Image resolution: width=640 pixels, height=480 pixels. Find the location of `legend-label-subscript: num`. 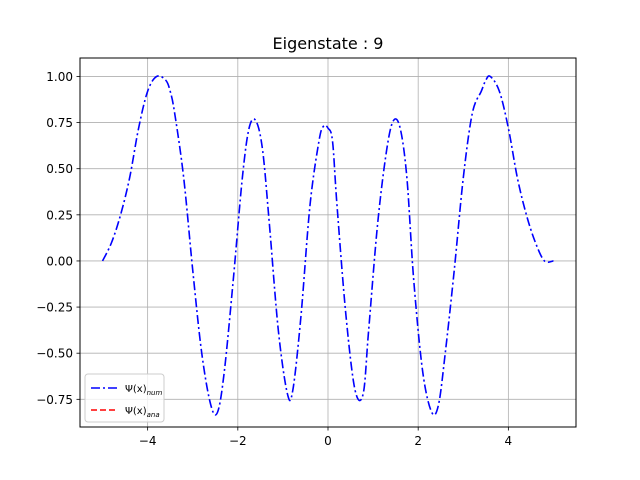

legend-label-subscript: num is located at coordinates (155, 393).